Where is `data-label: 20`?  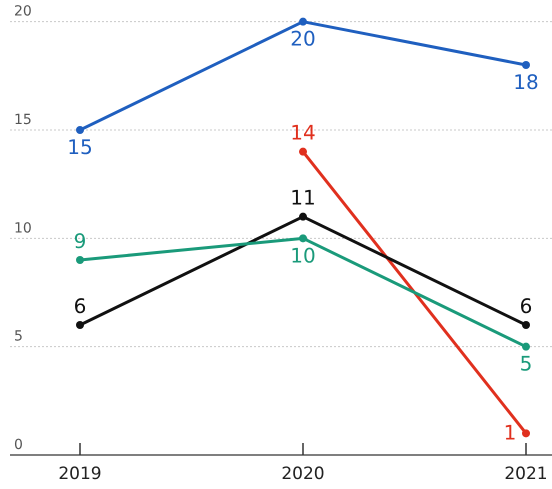
data-label: 20 is located at coordinates (303, 38).